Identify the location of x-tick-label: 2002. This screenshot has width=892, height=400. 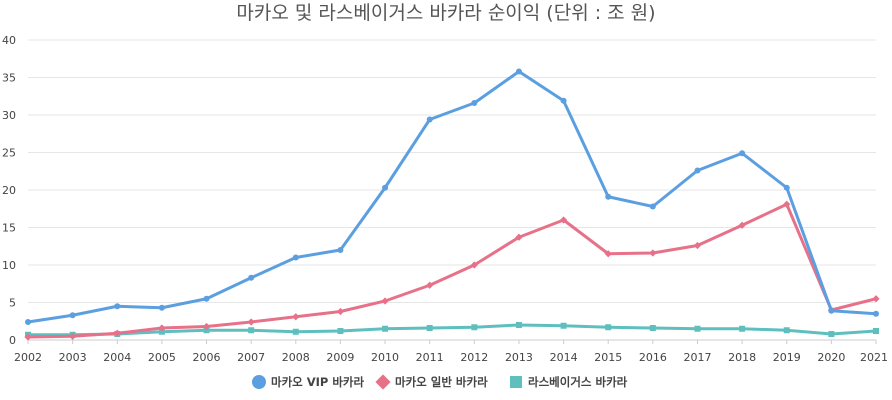
(28, 357).